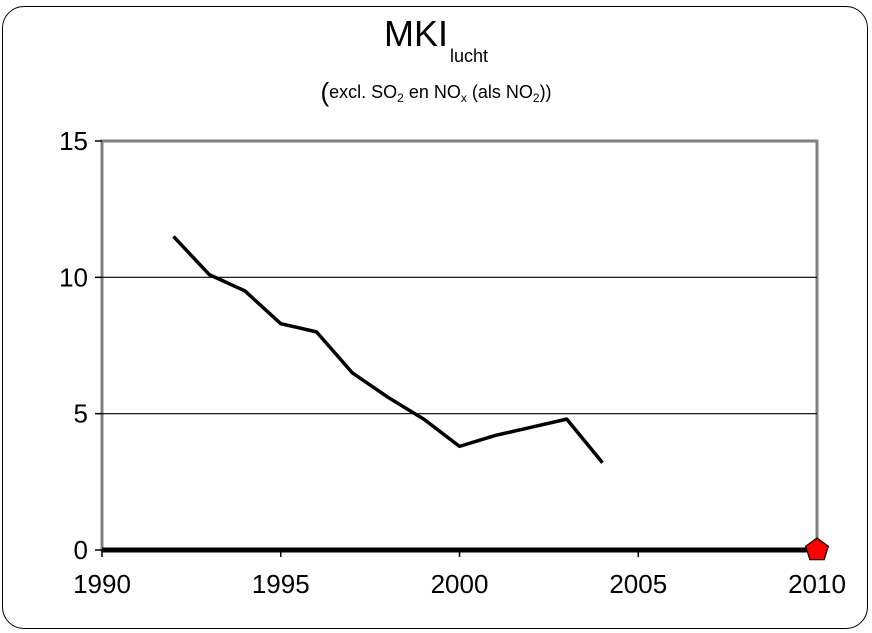 This screenshot has width=872, height=633. I want to click on subtitle-open-paren: (, so click(325, 92).